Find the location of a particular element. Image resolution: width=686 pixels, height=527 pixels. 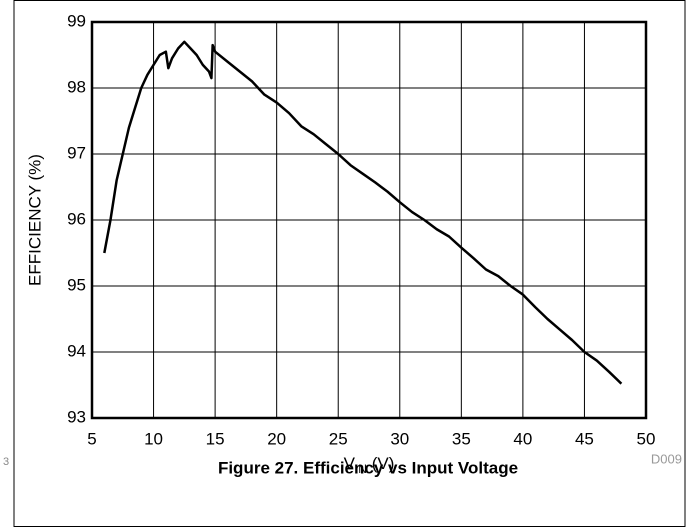

caption: Figure 27. Efficiency vs Input Voltage is located at coordinates (368, 467).